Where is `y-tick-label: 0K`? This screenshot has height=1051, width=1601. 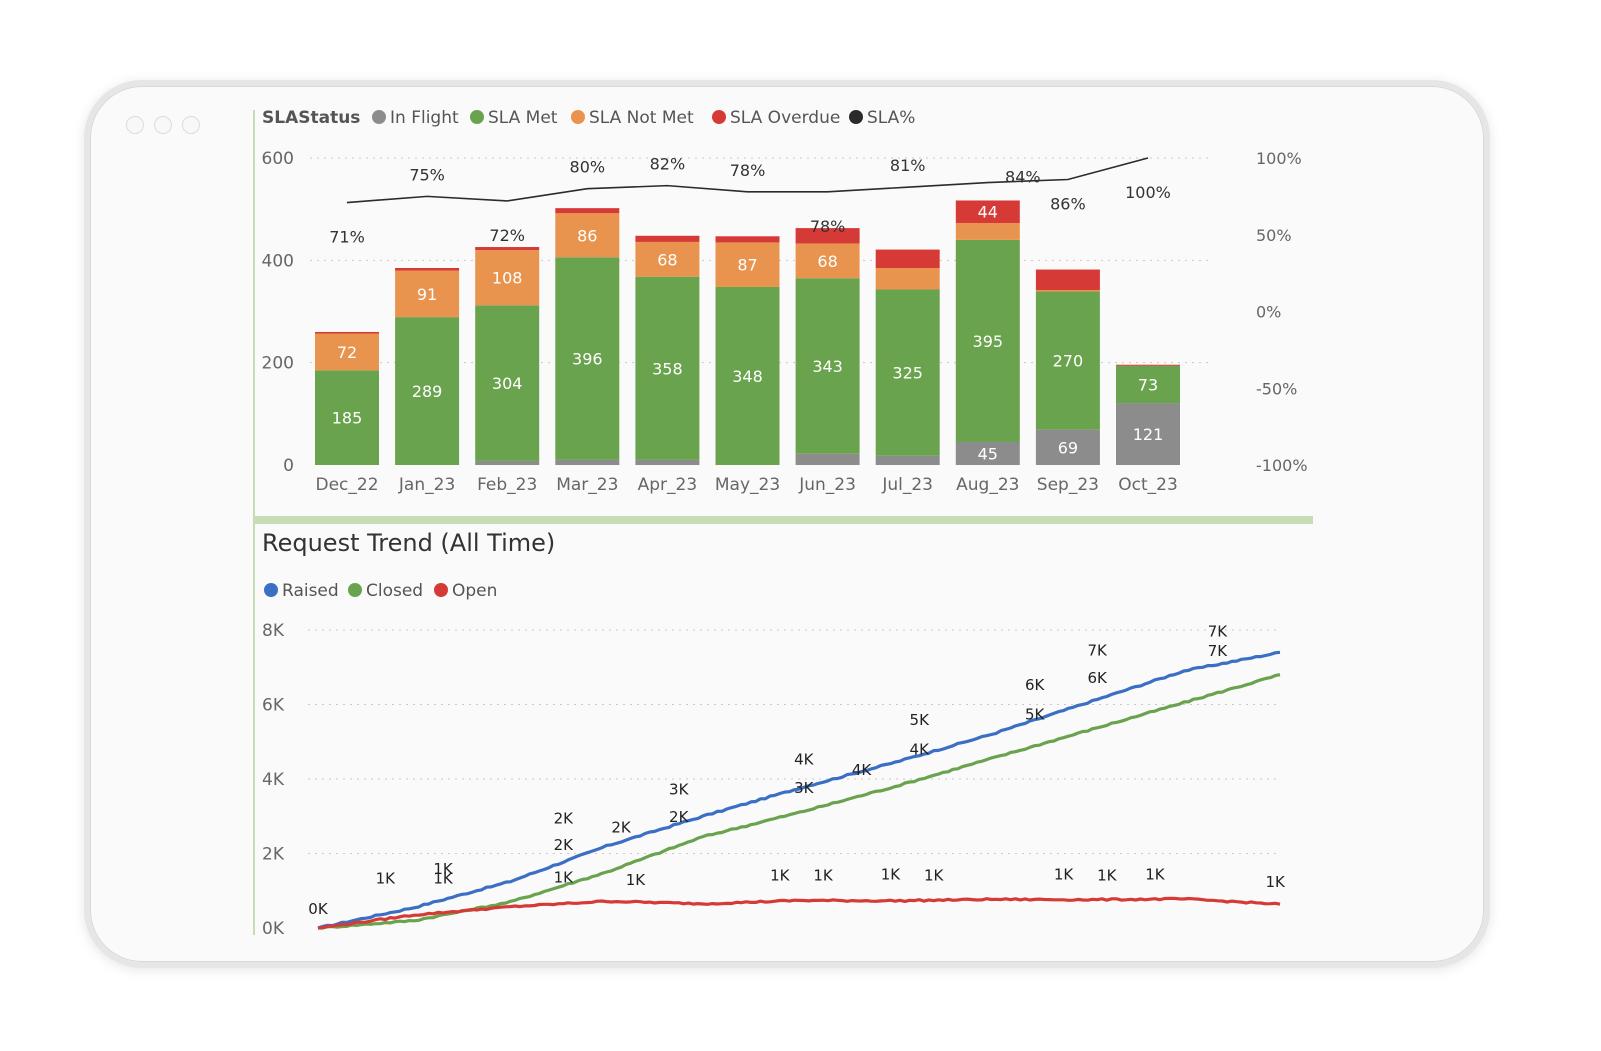
y-tick-label: 0K is located at coordinates (273, 929).